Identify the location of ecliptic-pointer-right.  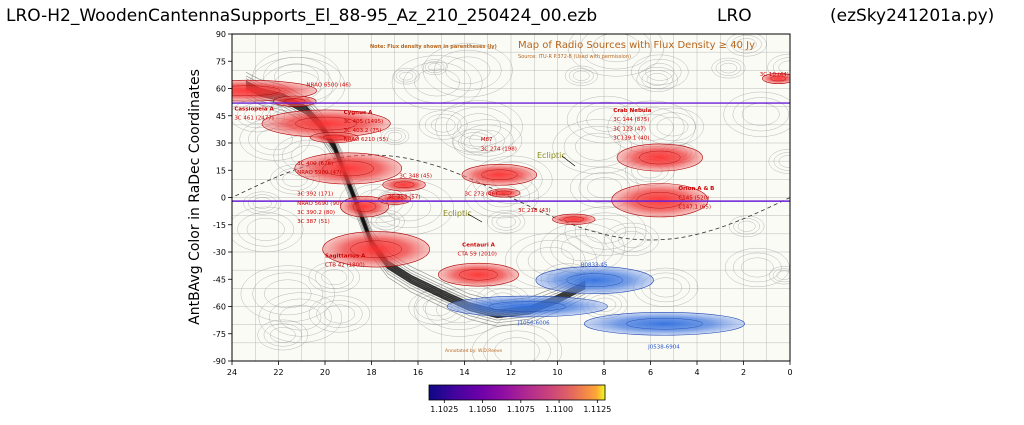
(568, 161).